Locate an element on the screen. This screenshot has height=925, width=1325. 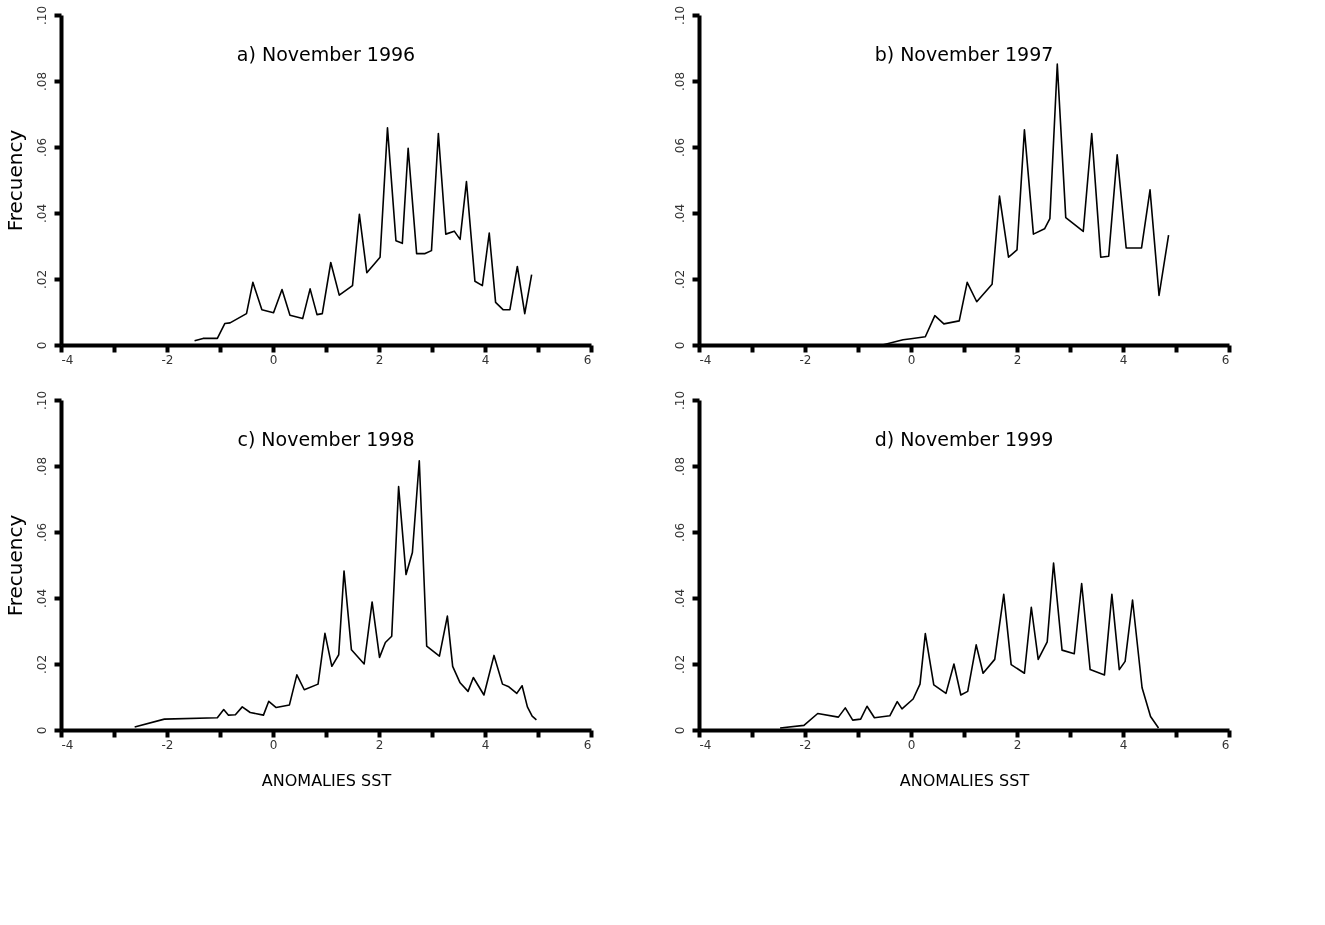
text: a) November 1996 is located at coordinates (326, 54).